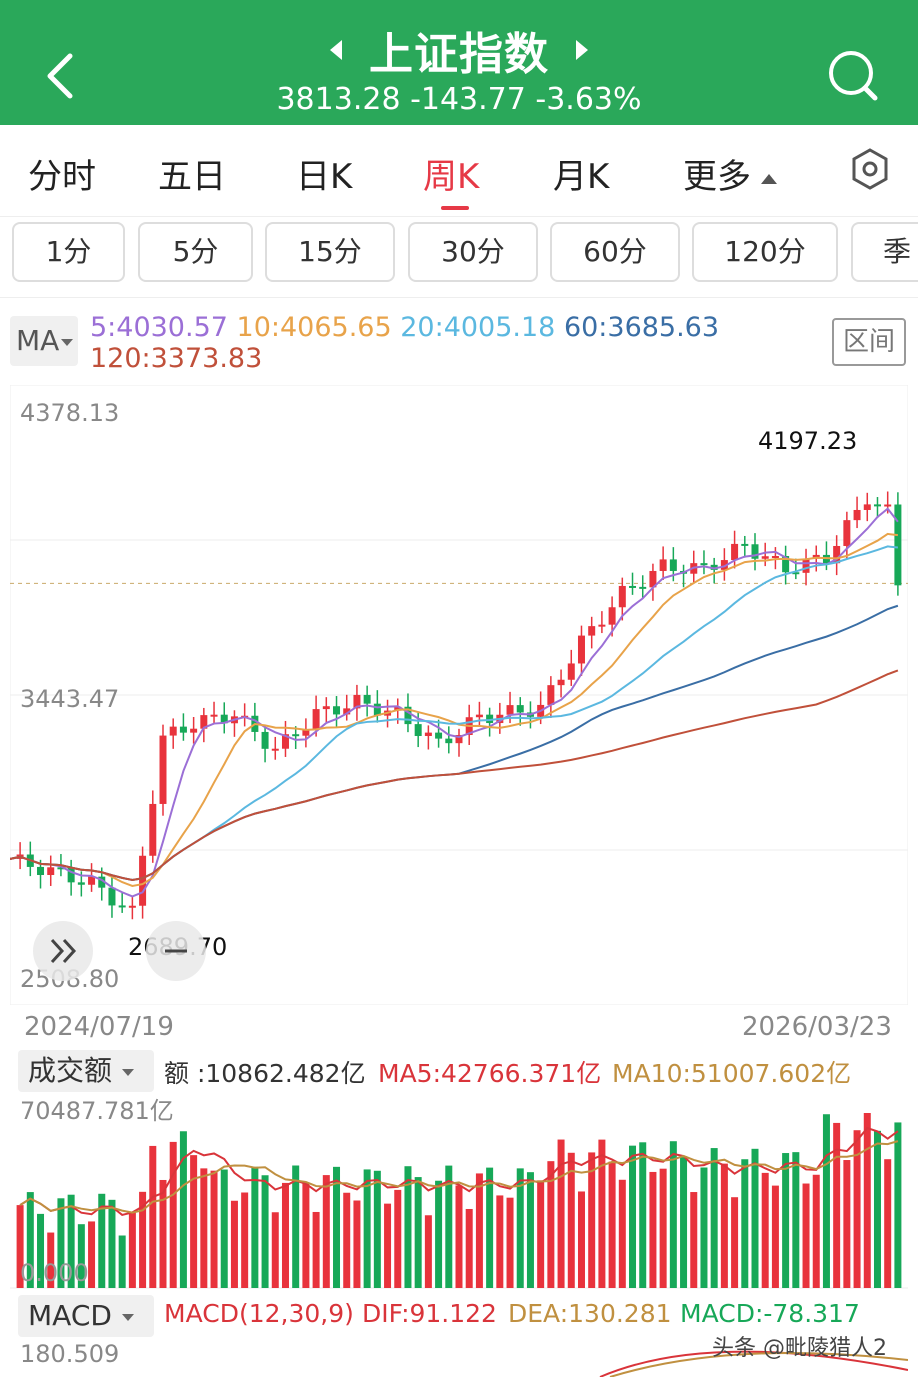 This screenshot has width=918, height=1377. What do you see at coordinates (195, 252) in the screenshot?
I see `period-5min: 5分` at bounding box center [195, 252].